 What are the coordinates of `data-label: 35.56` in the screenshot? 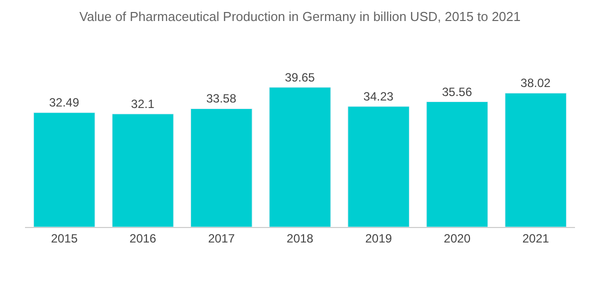 It's located at (457, 91).